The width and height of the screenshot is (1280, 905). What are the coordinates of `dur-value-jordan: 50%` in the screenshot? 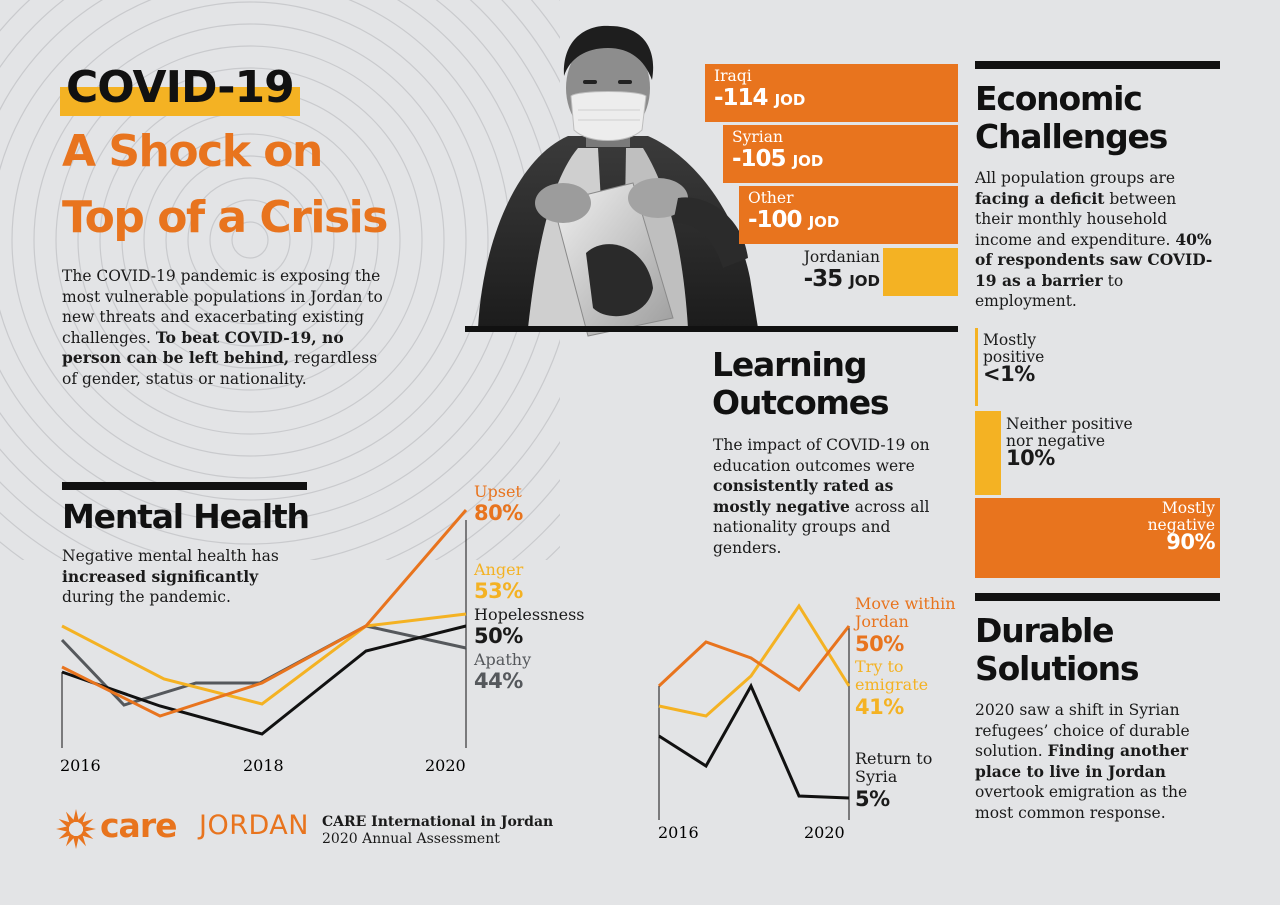 It's located at (879, 644).